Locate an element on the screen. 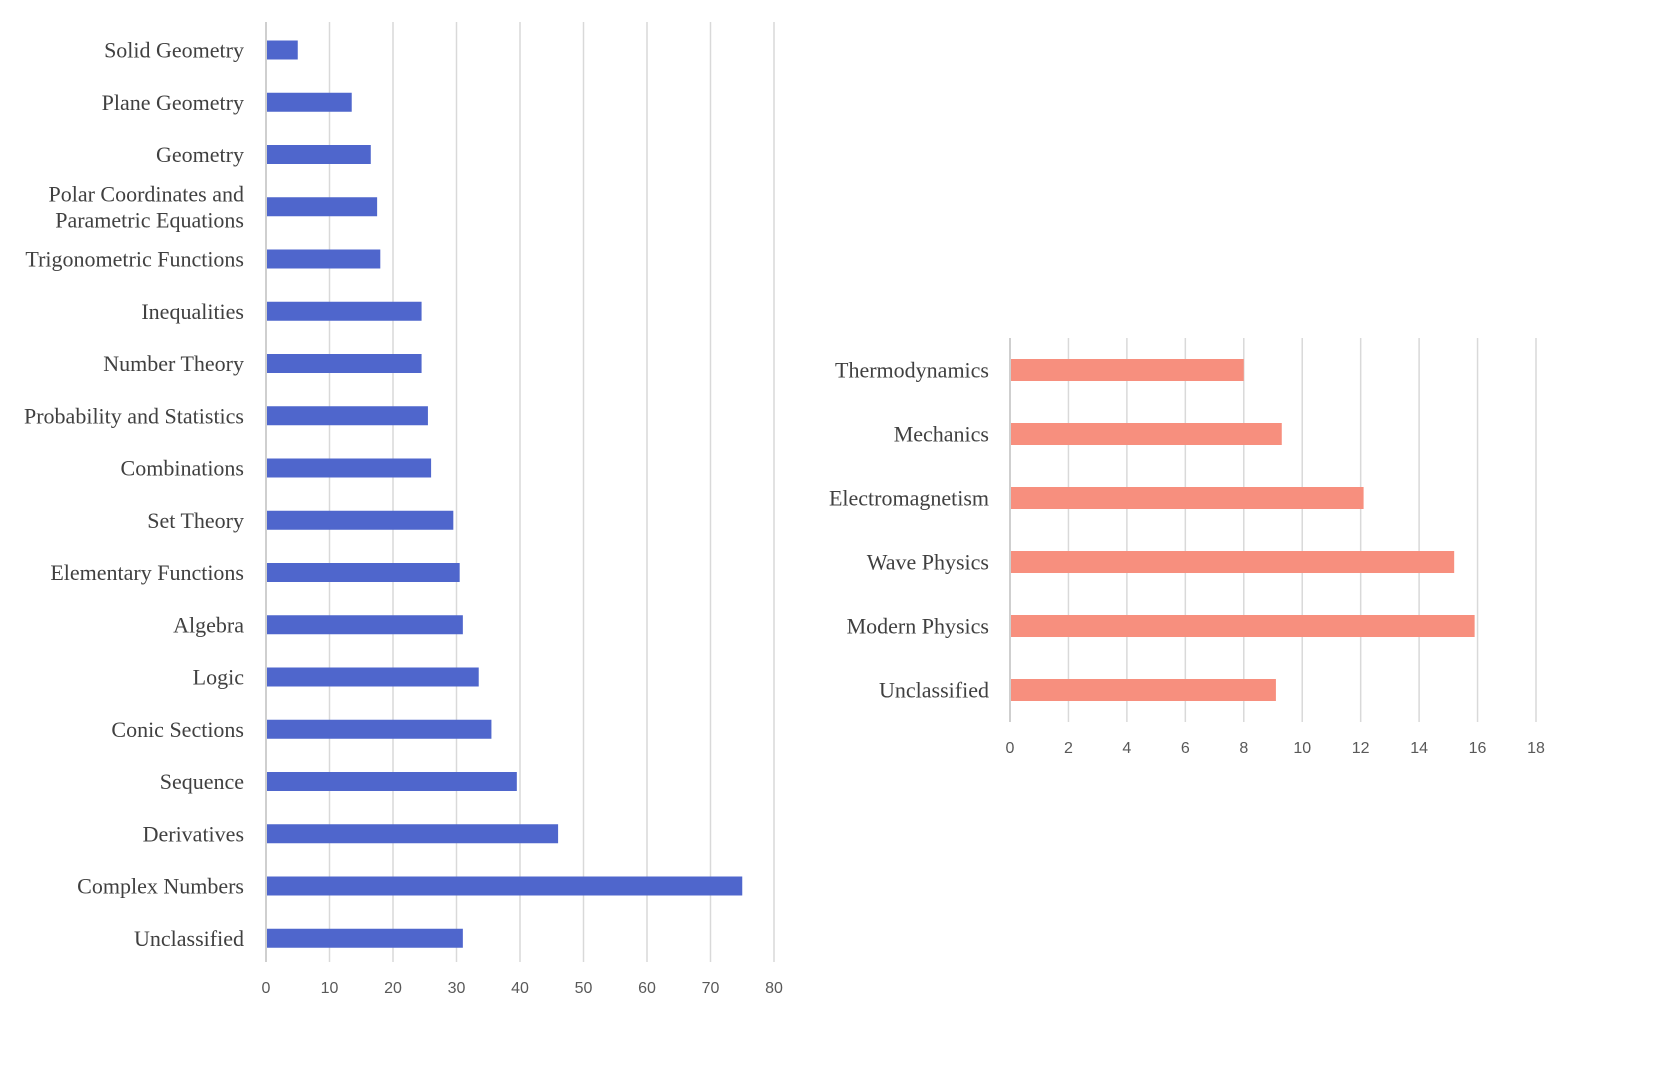 Image resolution: width=1661 pixels, height=1072 pixels. x-tick-label: 20 is located at coordinates (393, 988).